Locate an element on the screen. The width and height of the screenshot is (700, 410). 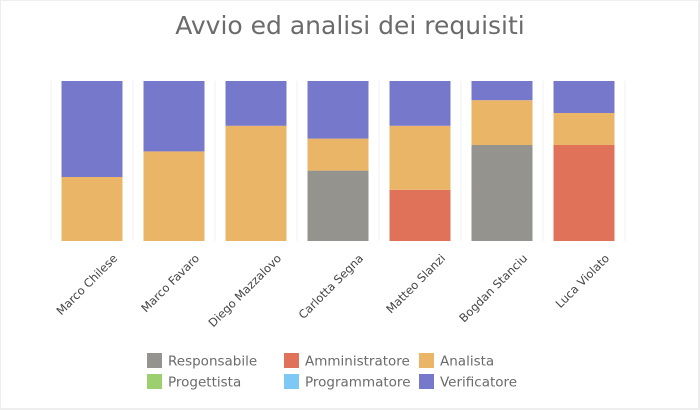
legend-item: Progettista is located at coordinates (194, 382).